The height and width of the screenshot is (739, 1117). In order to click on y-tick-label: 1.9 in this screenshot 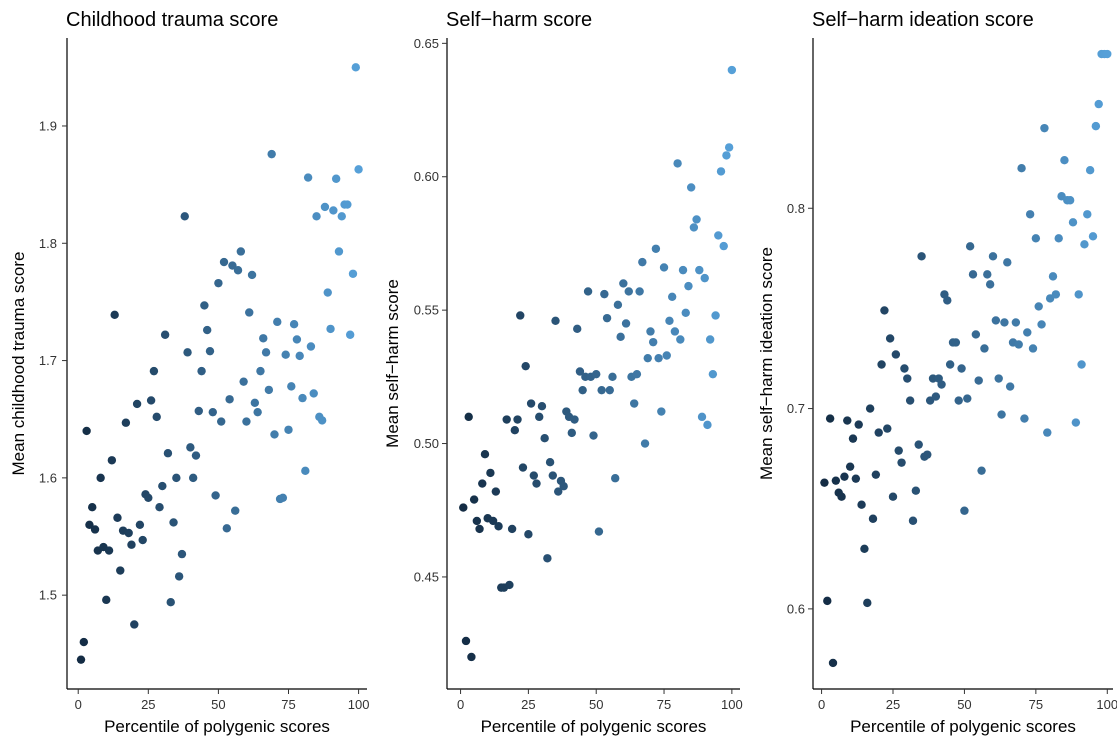, I will do `click(48, 125)`.